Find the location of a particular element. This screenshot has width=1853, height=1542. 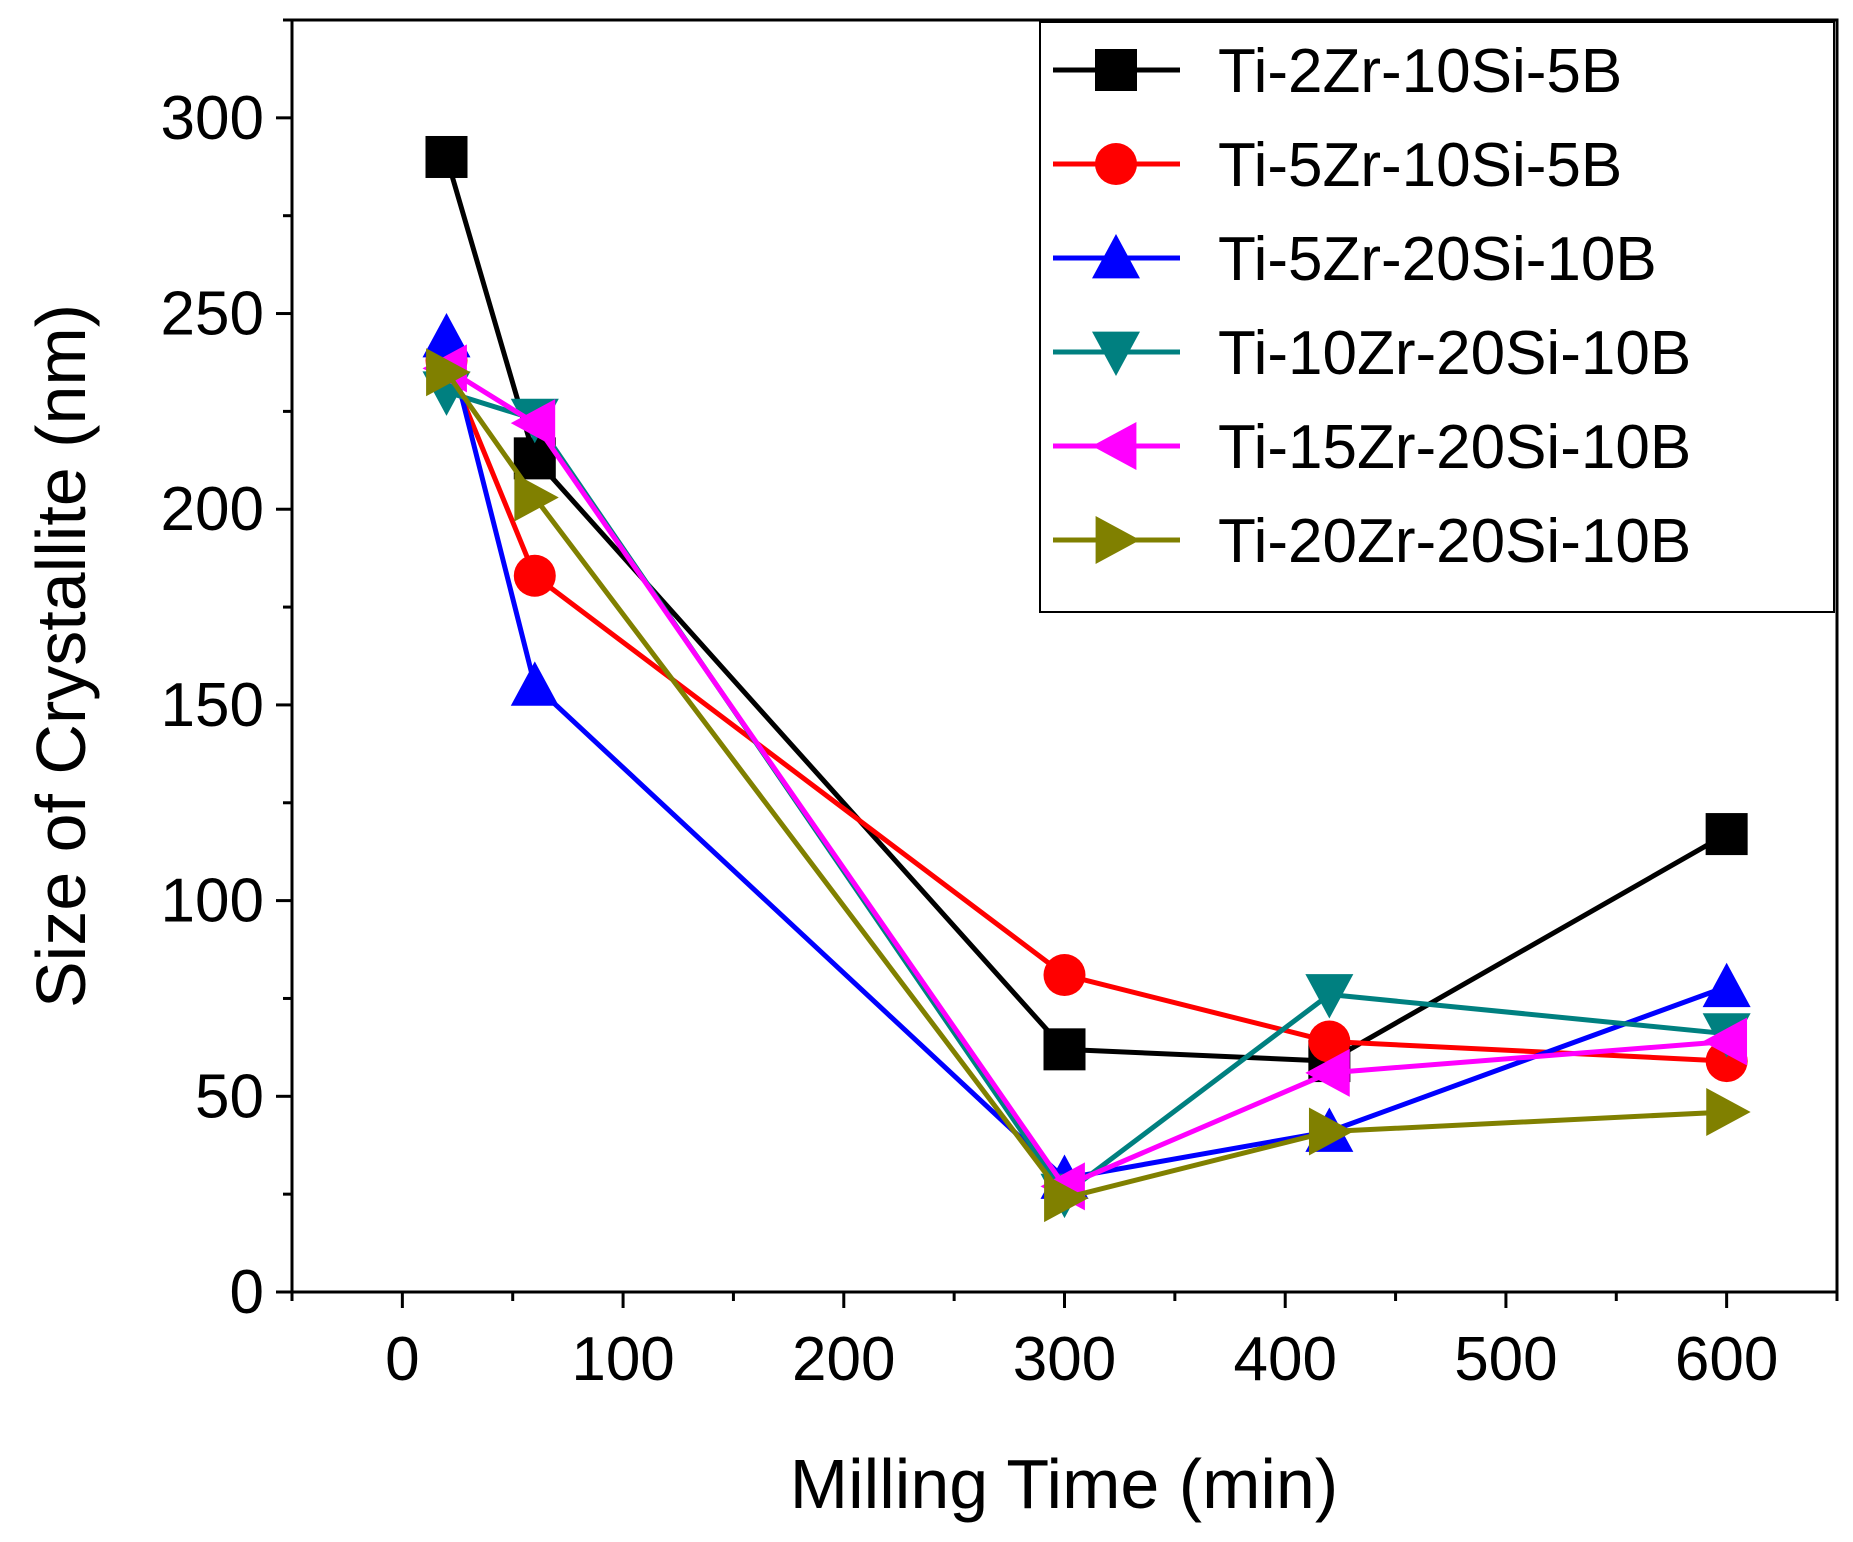

legend-label: Ti-5Zr-10Si-5B is located at coordinates (1420, 165).